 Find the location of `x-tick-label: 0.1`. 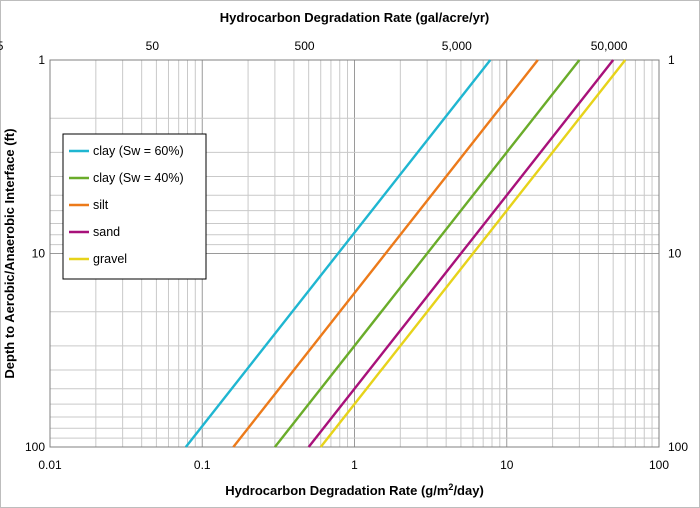

x-tick-label: 0.1 is located at coordinates (202, 465).